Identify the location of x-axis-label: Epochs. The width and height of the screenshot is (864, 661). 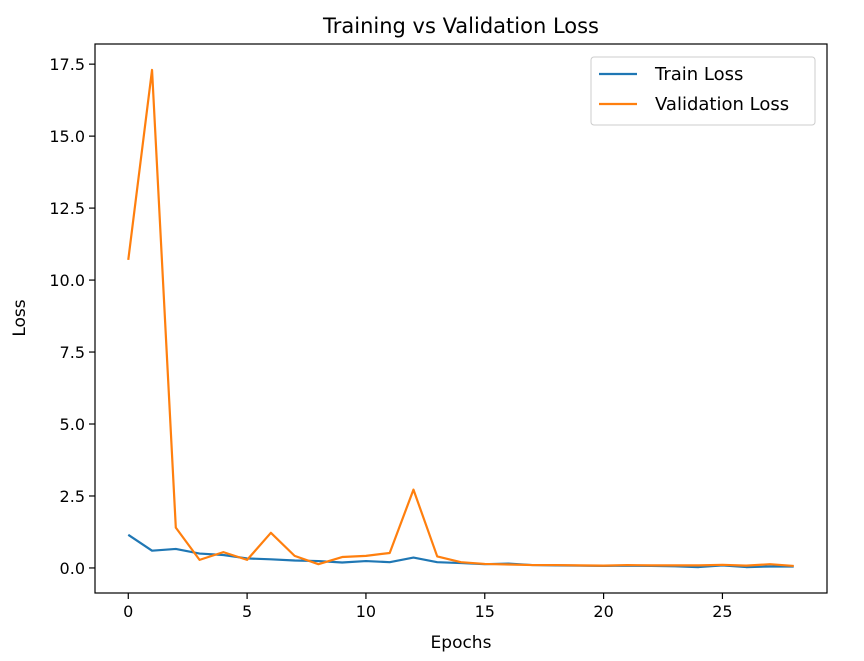
(461, 643).